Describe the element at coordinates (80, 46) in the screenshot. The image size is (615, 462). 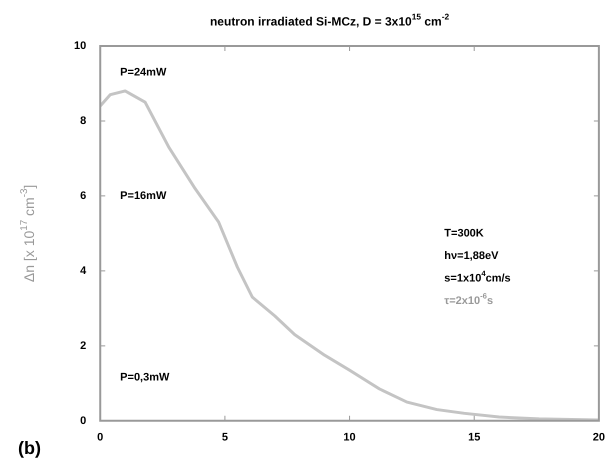
I see `y-tick-label: 10` at that location.